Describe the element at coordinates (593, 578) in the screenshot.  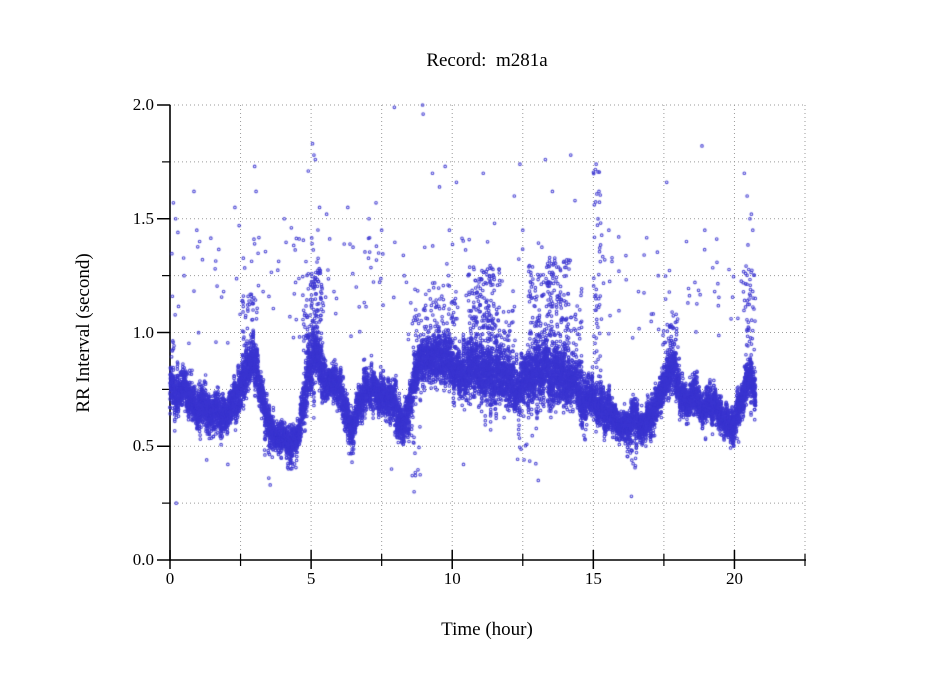
I see `x-tick-label: 15` at that location.